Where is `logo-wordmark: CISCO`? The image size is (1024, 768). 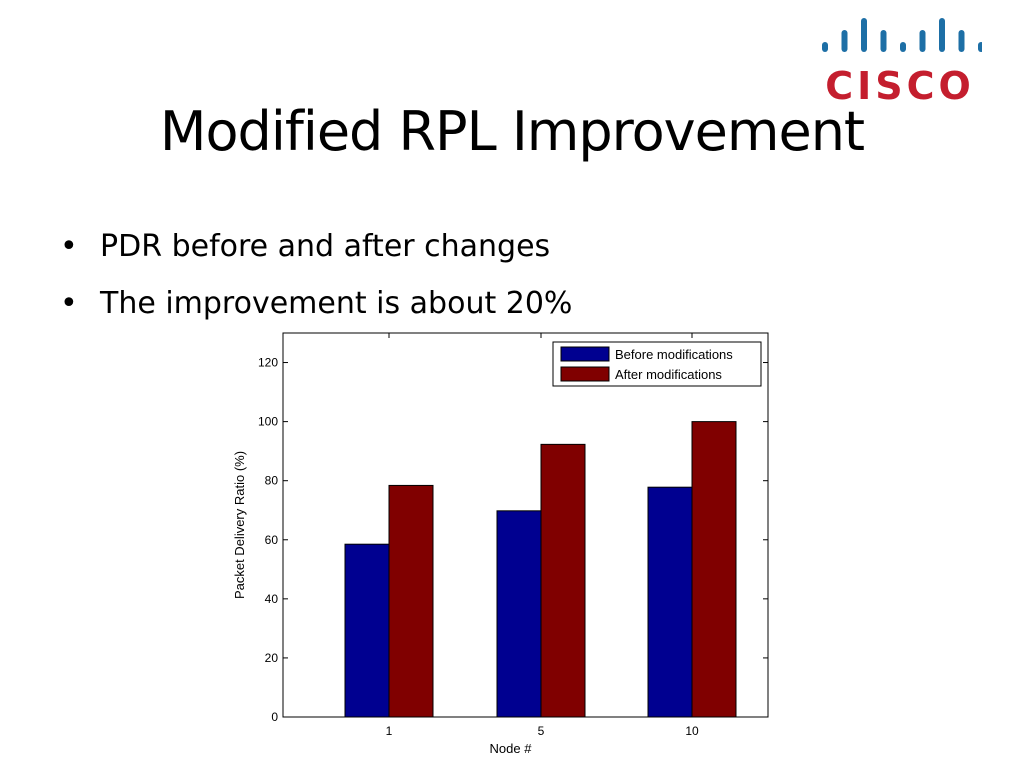 logo-wordmark: CISCO is located at coordinates (900, 86).